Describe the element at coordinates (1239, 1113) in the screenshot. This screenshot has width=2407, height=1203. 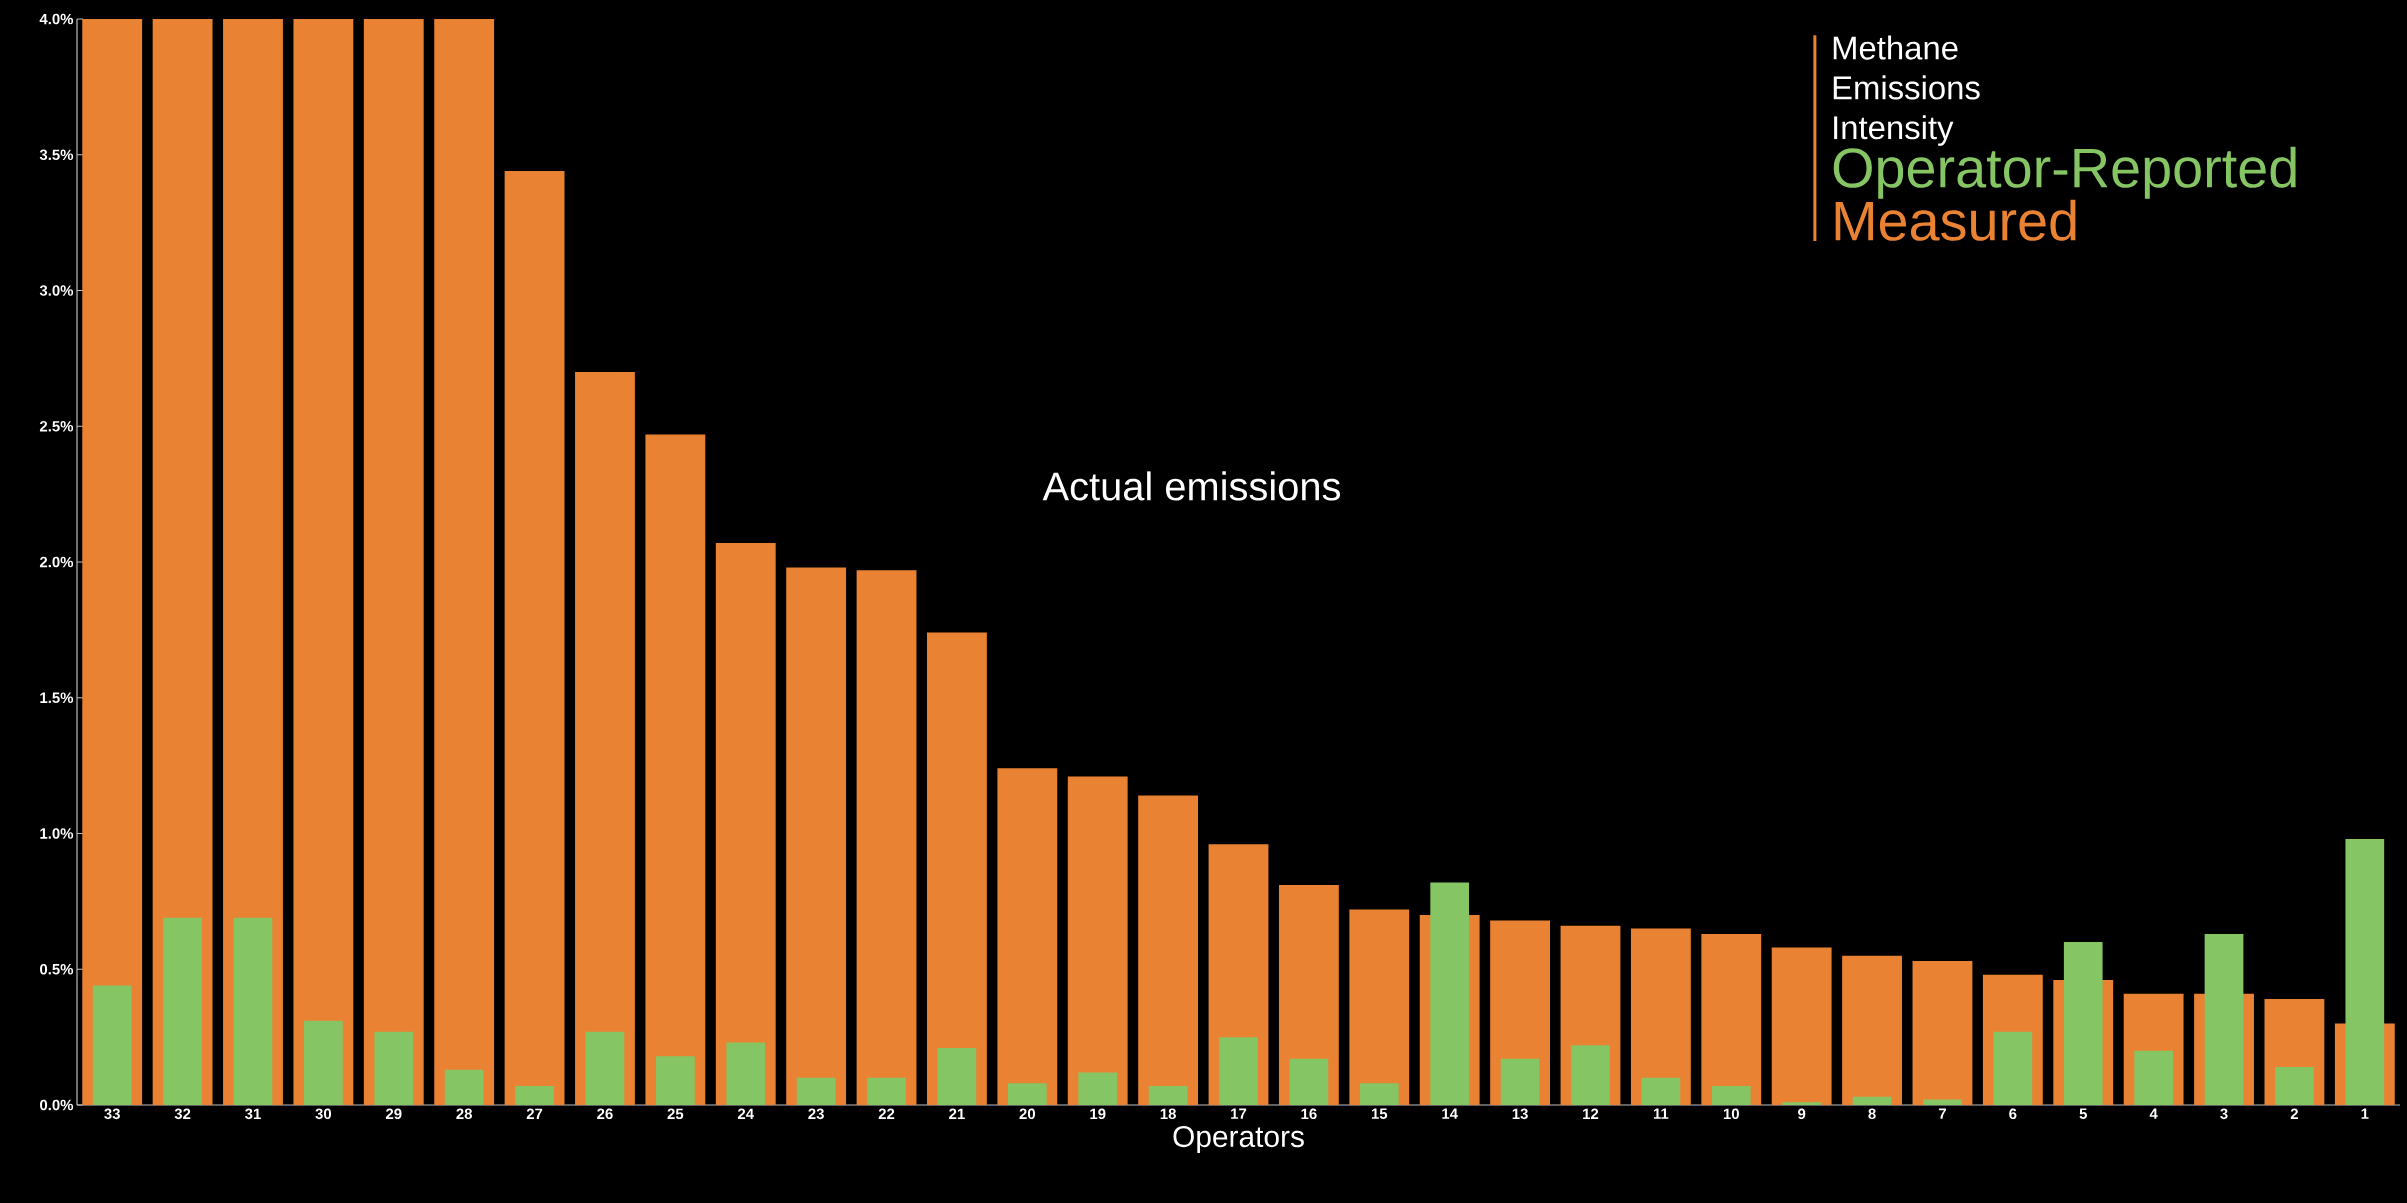
I see `x-tick-label: 17` at that location.